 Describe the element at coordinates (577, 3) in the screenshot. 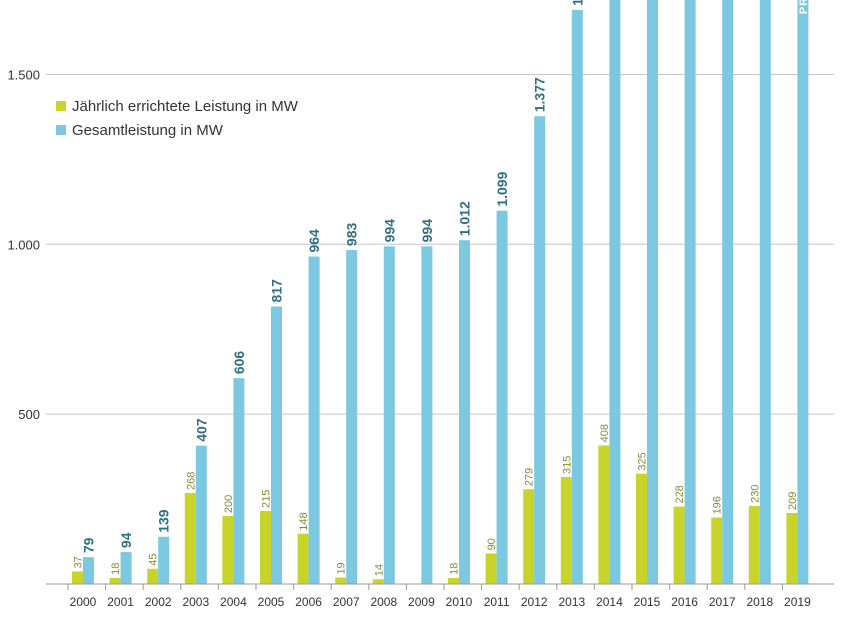

I see `total-value-label: 1.690` at that location.